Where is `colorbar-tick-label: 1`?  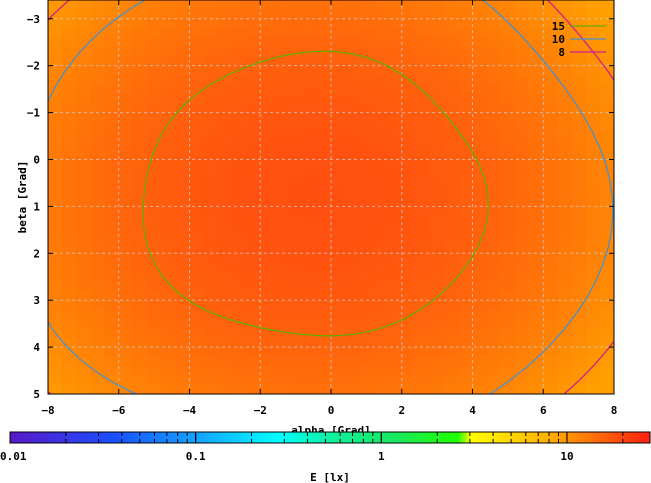
colorbar-tick-label: 1 is located at coordinates (381, 456).